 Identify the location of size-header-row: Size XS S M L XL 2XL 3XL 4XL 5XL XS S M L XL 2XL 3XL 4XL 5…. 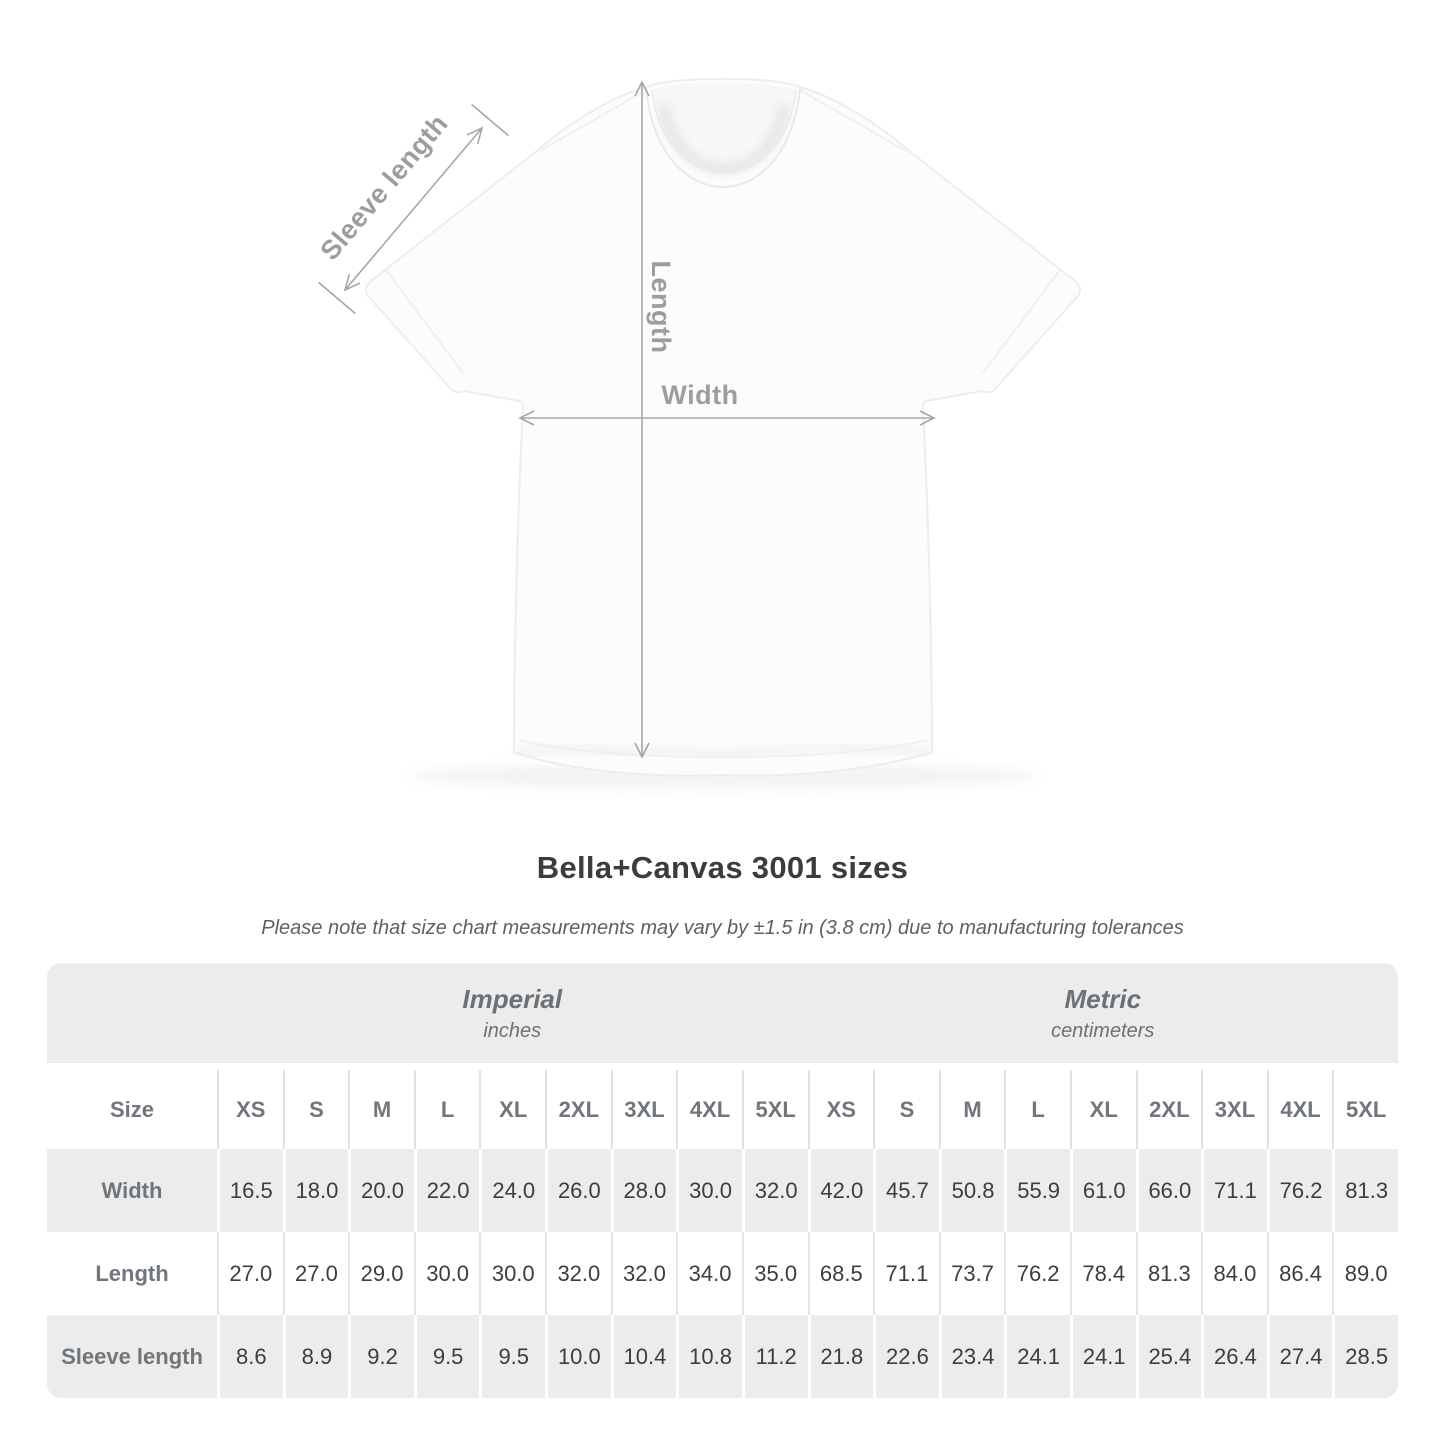
(722, 1109).